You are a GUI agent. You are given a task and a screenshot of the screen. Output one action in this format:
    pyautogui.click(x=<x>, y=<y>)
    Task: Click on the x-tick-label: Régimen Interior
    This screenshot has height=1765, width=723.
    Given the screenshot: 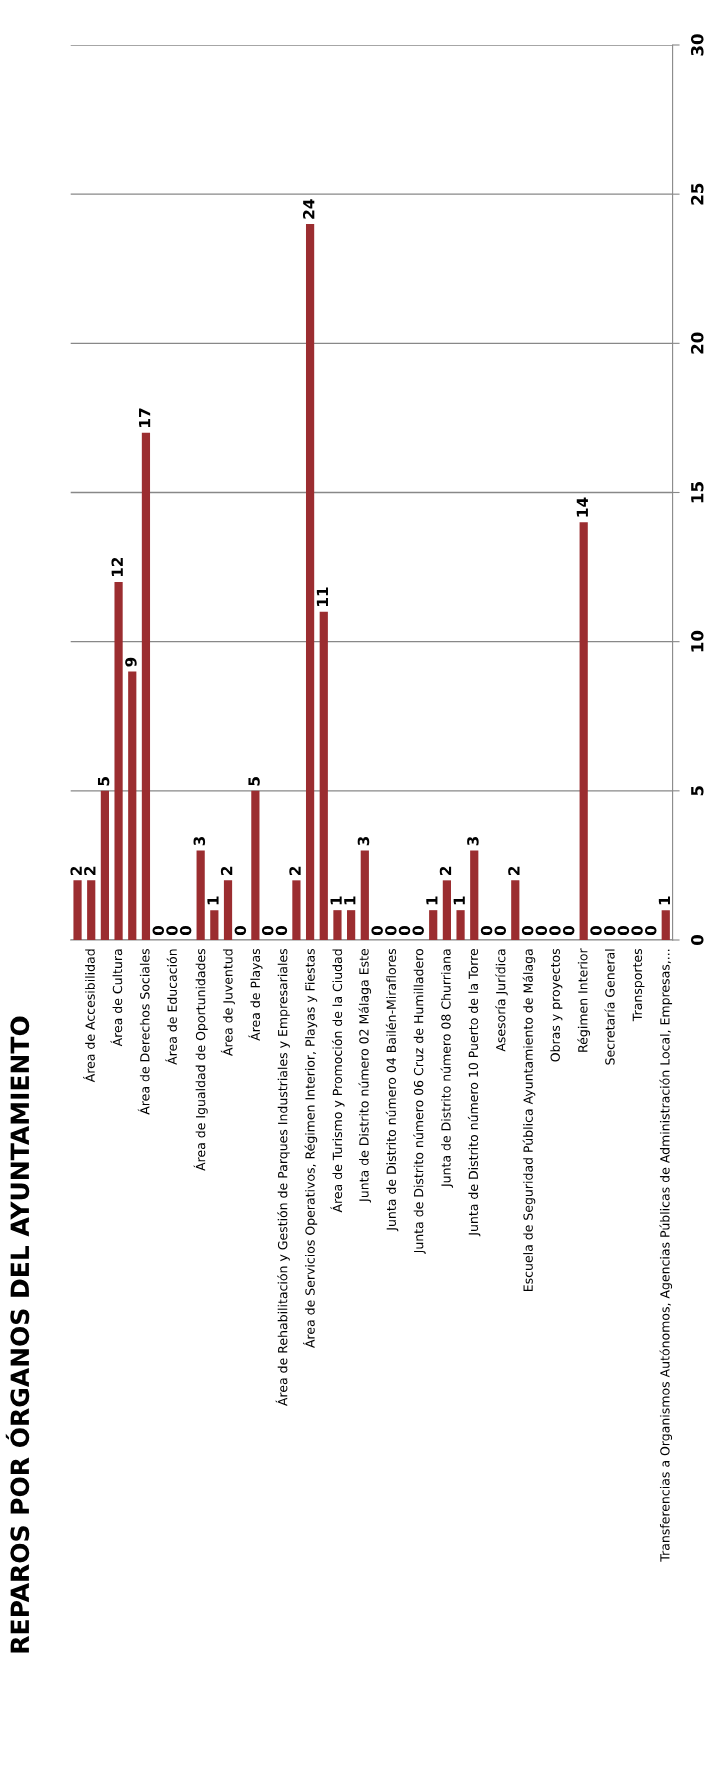 What is the action you would take?
    pyautogui.click(x=583, y=1000)
    